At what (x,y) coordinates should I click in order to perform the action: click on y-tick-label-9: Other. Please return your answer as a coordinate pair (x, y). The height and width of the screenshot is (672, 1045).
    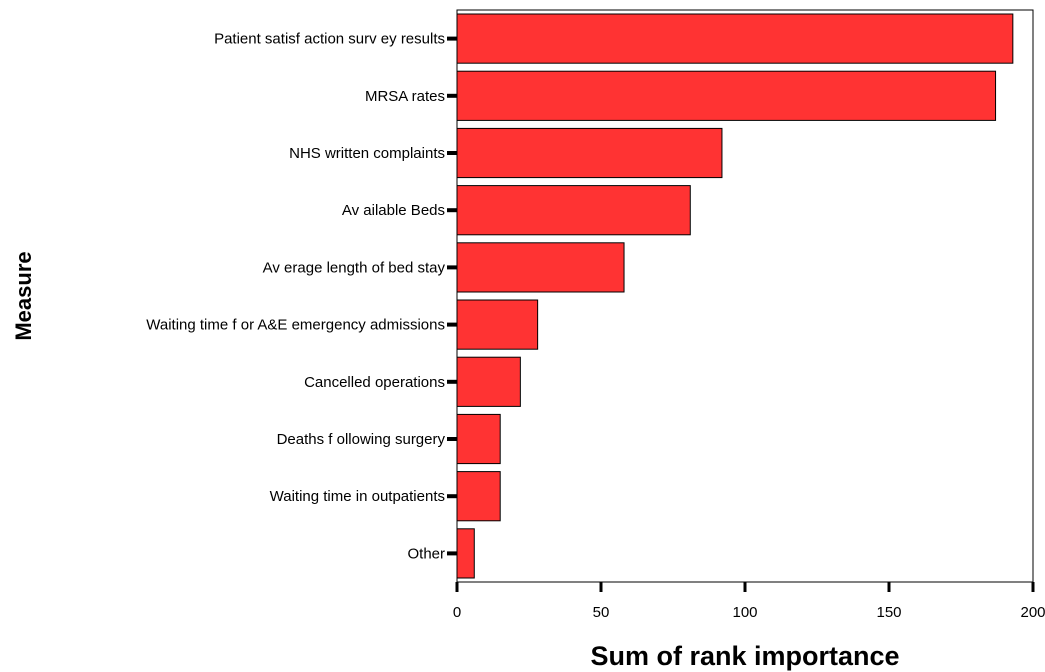
    Looking at the image, I should click on (426, 553).